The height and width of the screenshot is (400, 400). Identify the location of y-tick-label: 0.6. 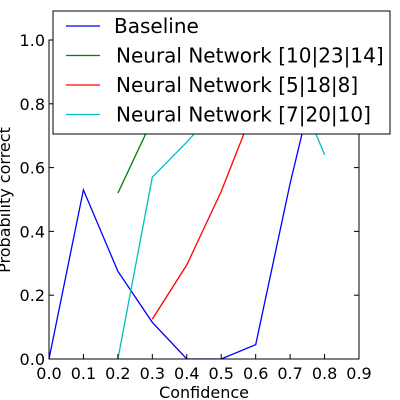
(32, 168).